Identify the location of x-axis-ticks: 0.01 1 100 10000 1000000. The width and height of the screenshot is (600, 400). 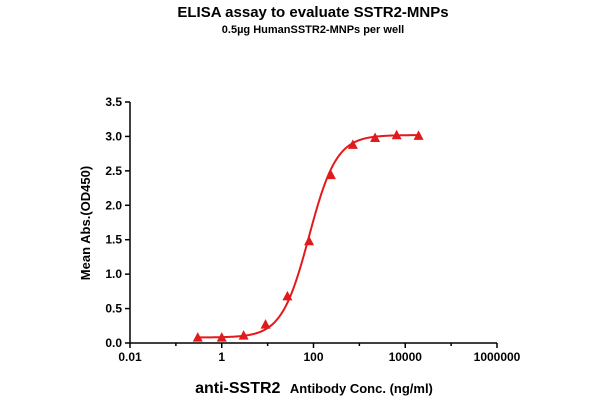
(319, 353).